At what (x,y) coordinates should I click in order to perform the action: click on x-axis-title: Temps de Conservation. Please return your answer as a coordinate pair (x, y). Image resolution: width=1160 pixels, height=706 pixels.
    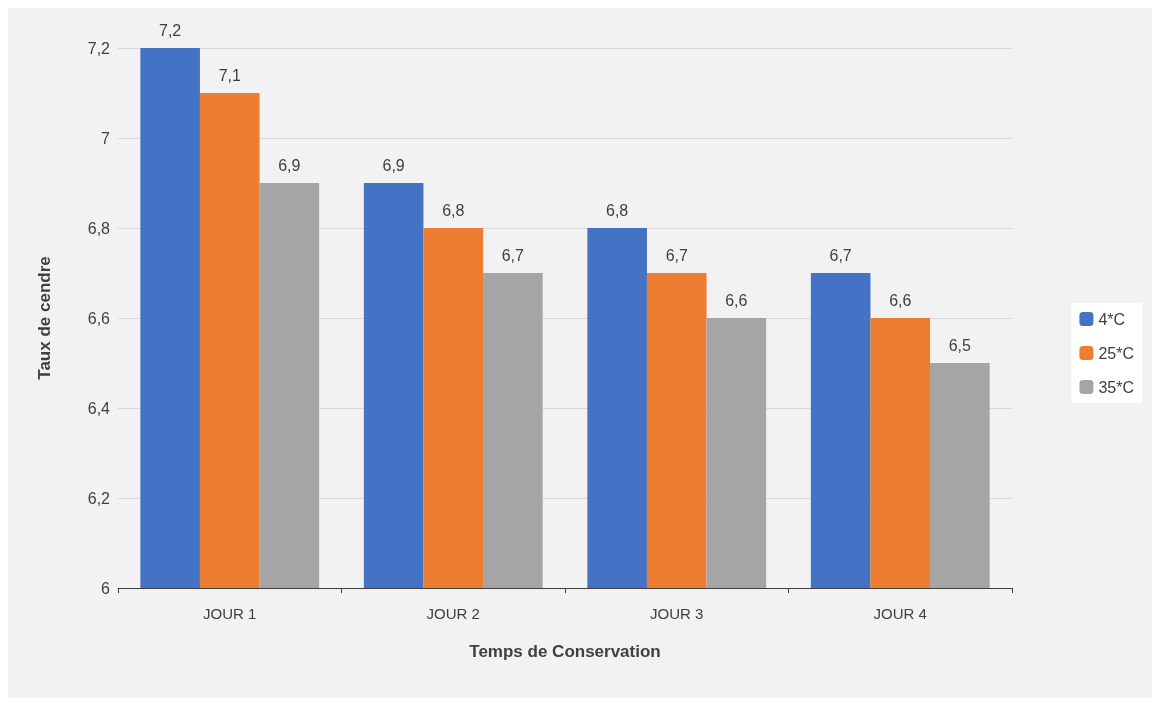
    Looking at the image, I should click on (565, 651).